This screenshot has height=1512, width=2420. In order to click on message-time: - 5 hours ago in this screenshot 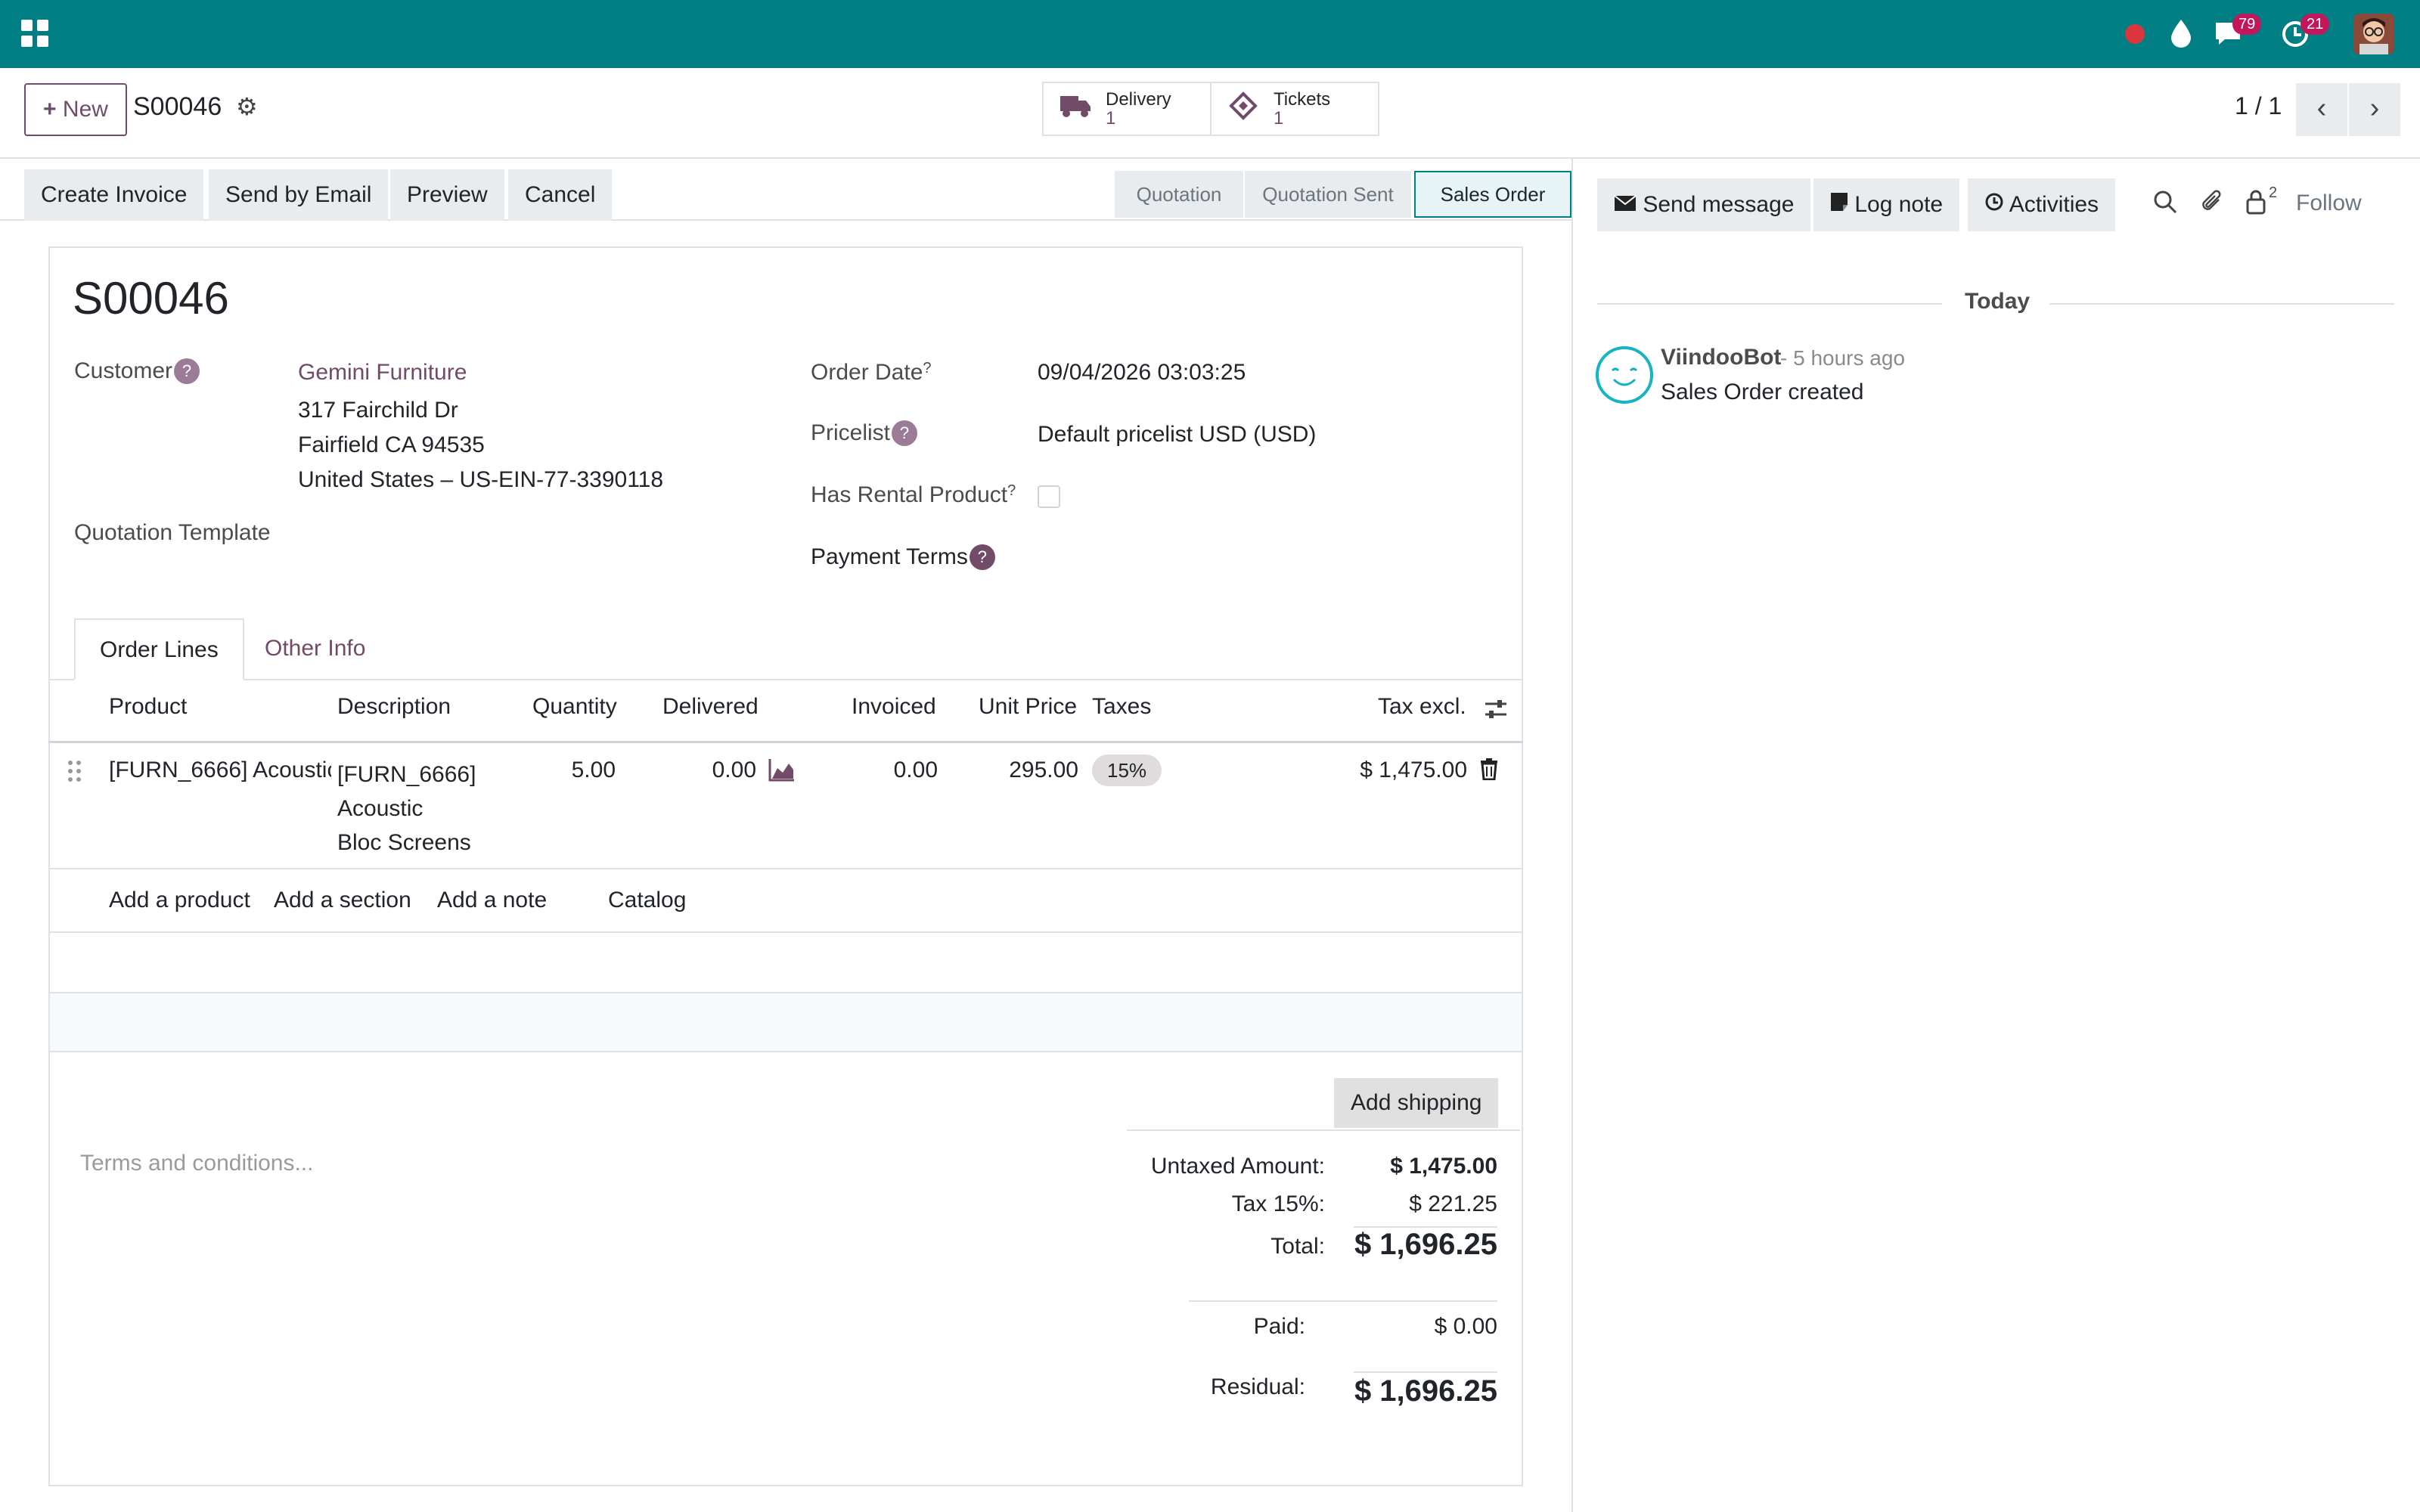, I will do `click(1842, 358)`.